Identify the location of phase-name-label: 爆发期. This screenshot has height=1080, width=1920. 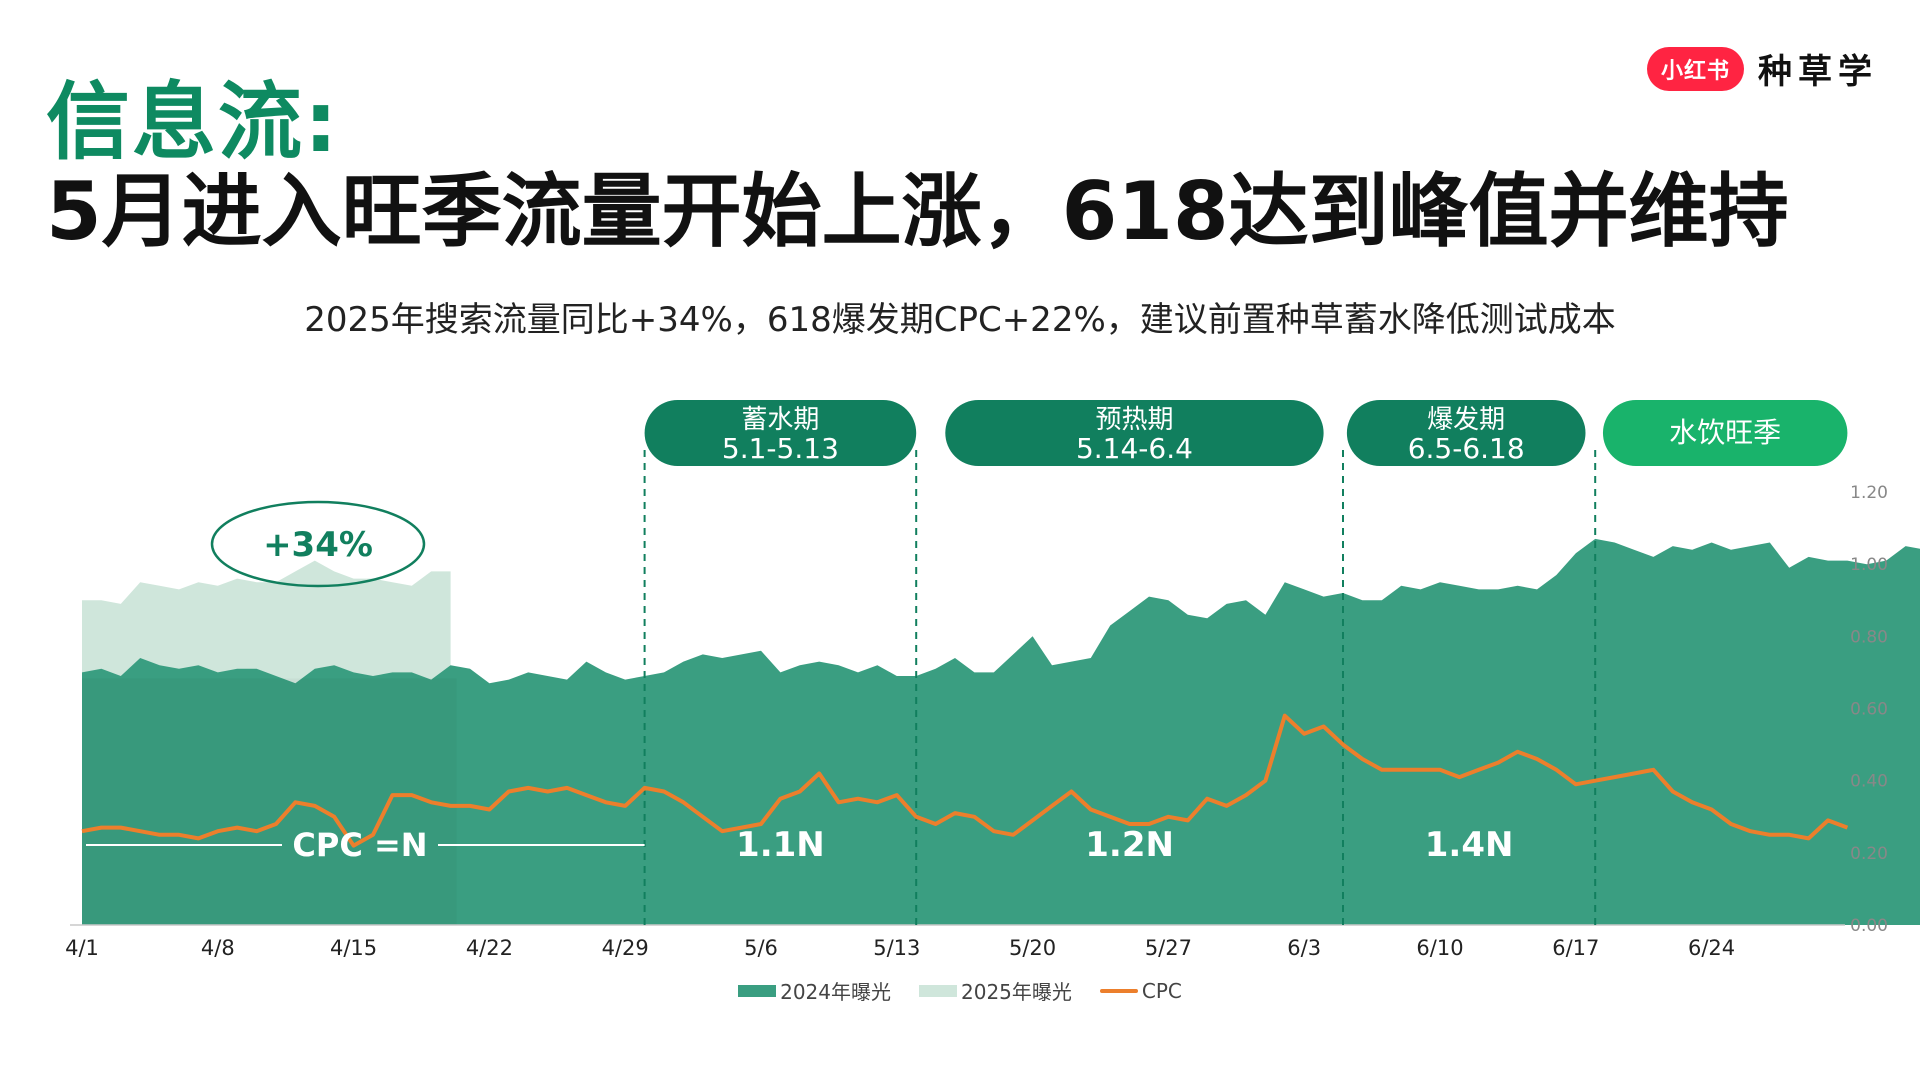
(1466, 420).